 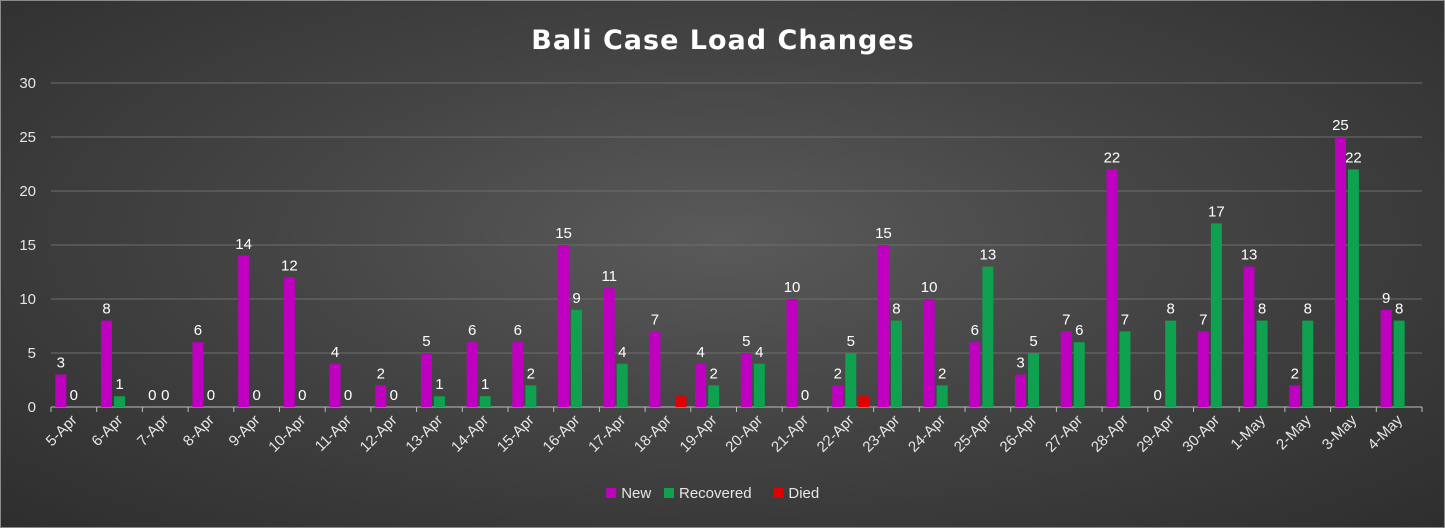 What do you see at coordinates (470, 434) in the screenshot?
I see `x-tick-label: 14-Apr` at bounding box center [470, 434].